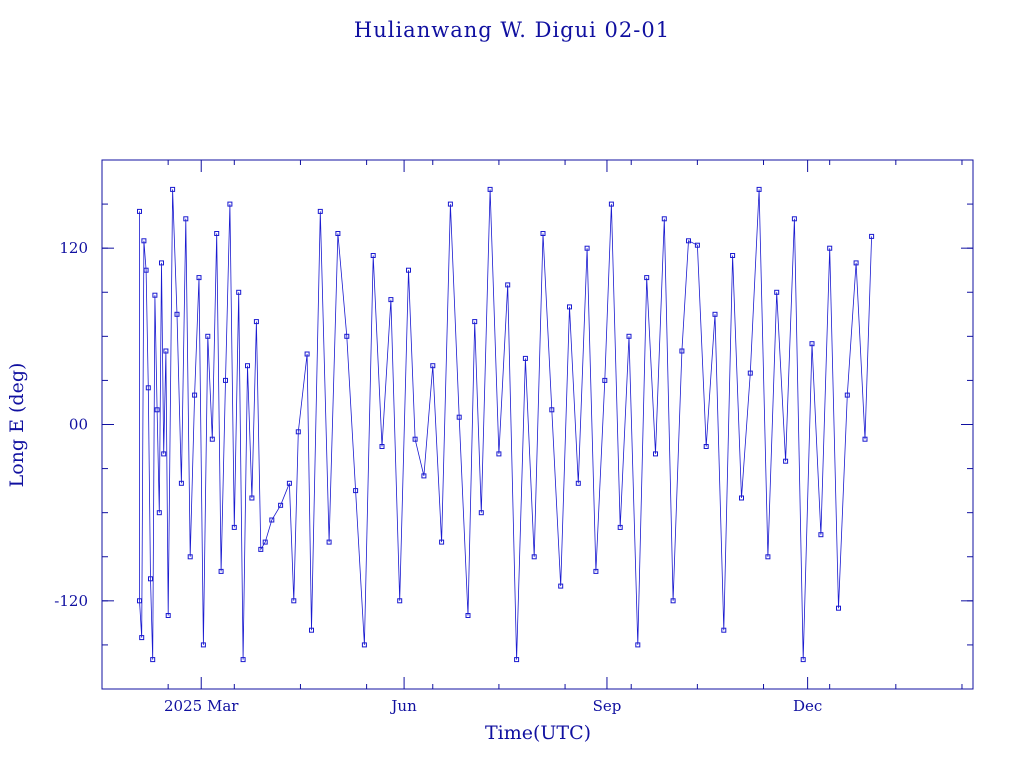 This screenshot has width=1024, height=768. I want to click on chart-title: Hulianwang W. Digui 02-01, so click(512, 30).